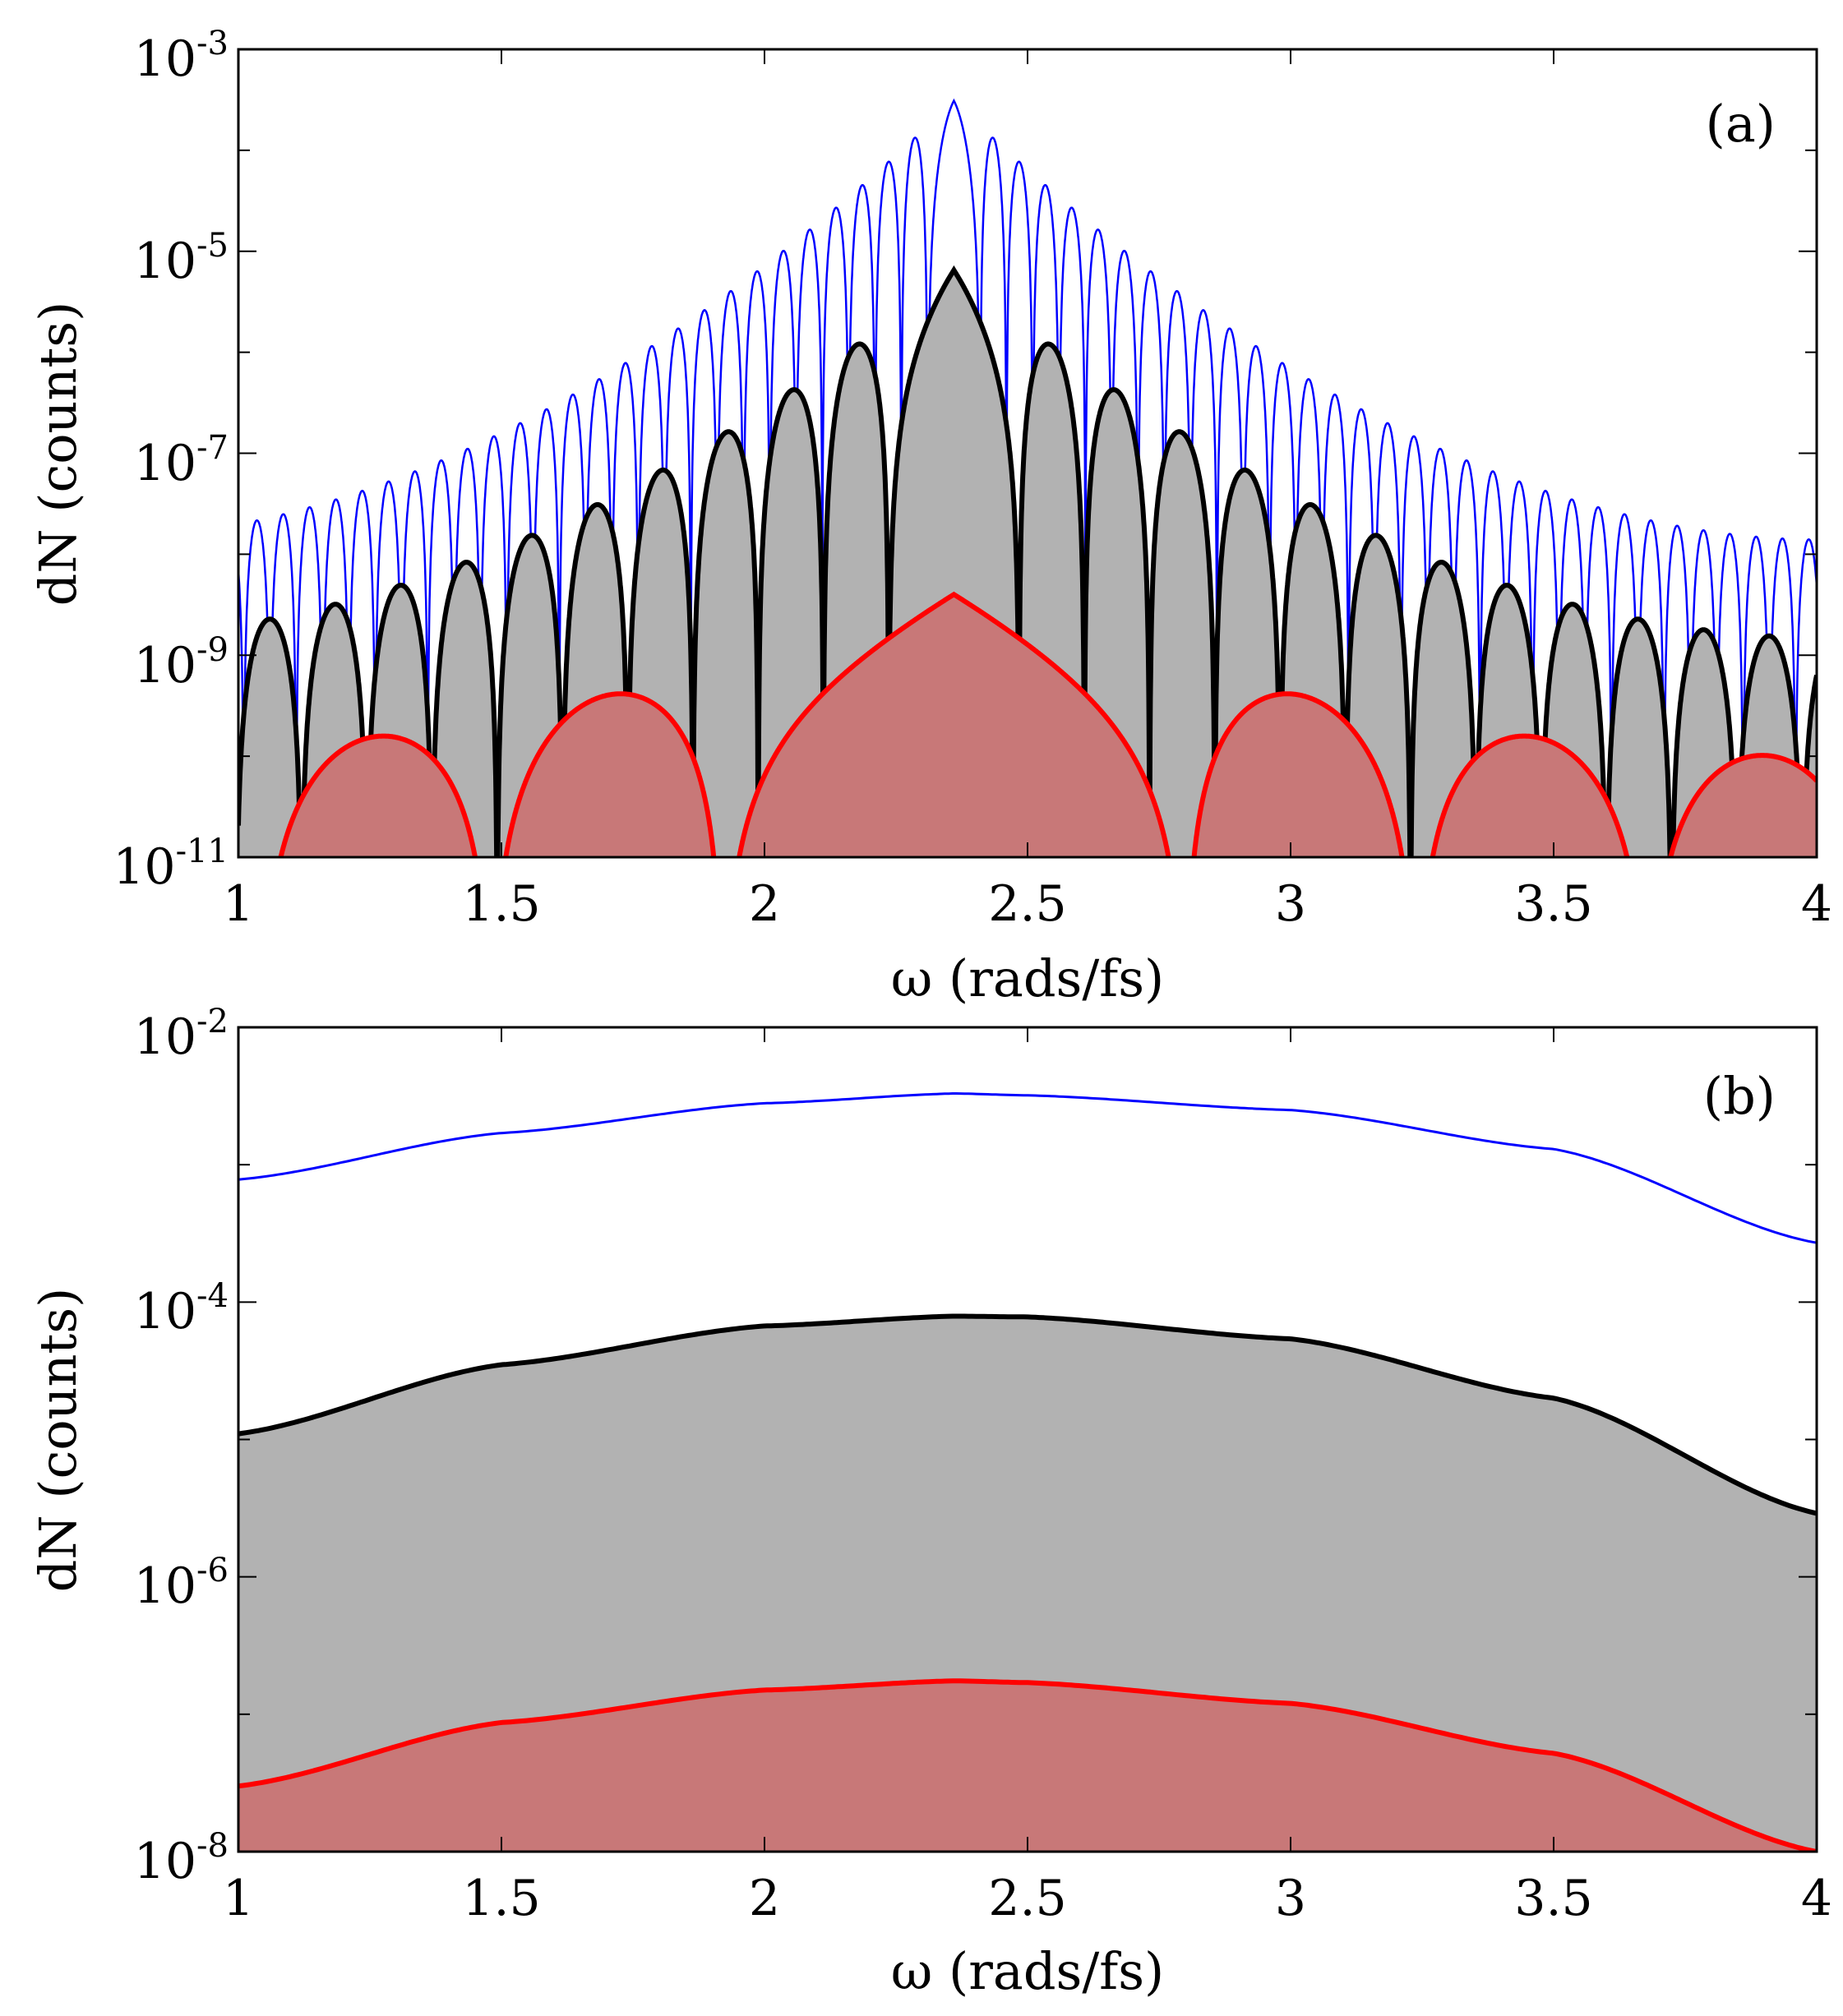 This screenshot has height=2016, width=1843. Describe the element at coordinates (1290, 904) in the screenshot. I see `x-tick-label-a-4: 3` at that location.